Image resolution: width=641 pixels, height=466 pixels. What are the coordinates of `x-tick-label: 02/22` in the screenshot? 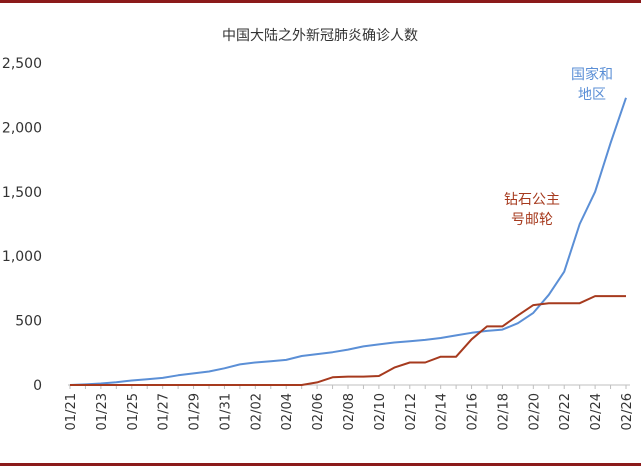 It's located at (565, 411).